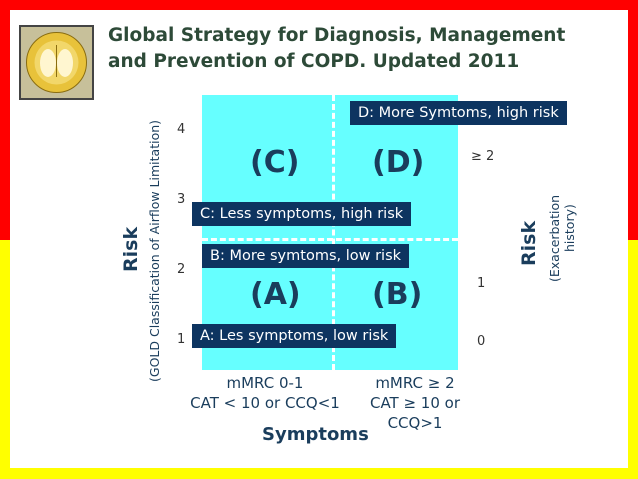 The height and width of the screenshot is (479, 638). What do you see at coordinates (554, 238) in the screenshot?
I see `right-axis-subtitle-1: (Exacerbation` at bounding box center [554, 238].